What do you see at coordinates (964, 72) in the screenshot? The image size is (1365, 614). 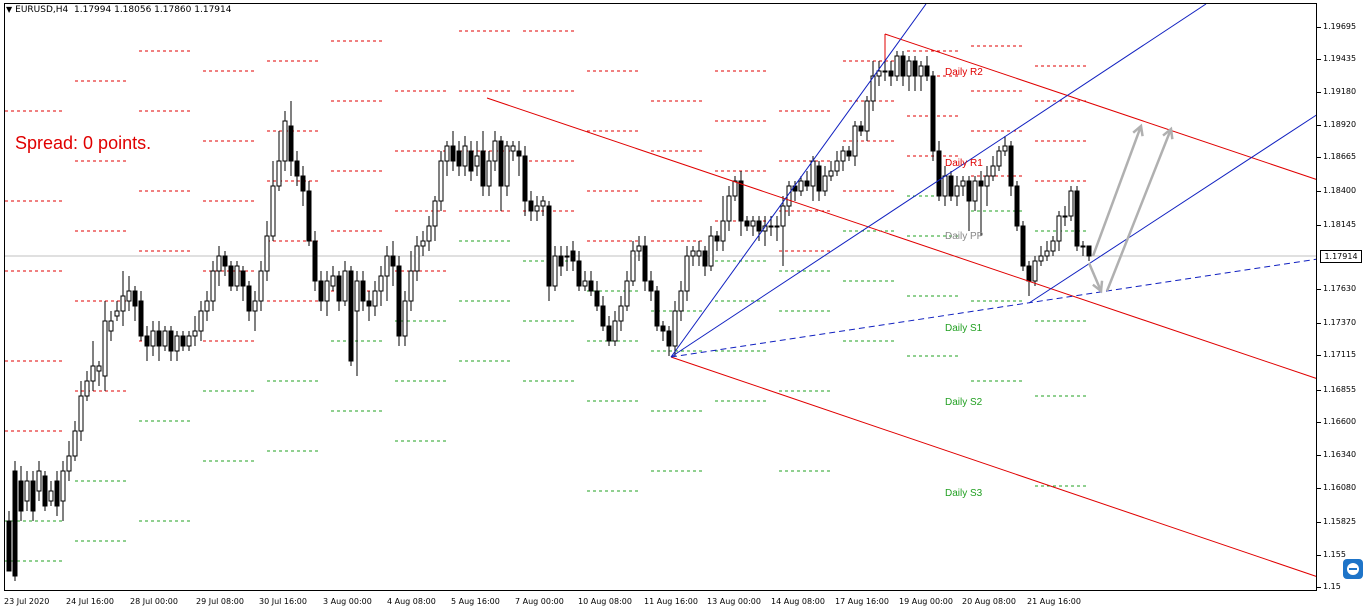 I see `pivot-label-r2: Daily R2` at bounding box center [964, 72].